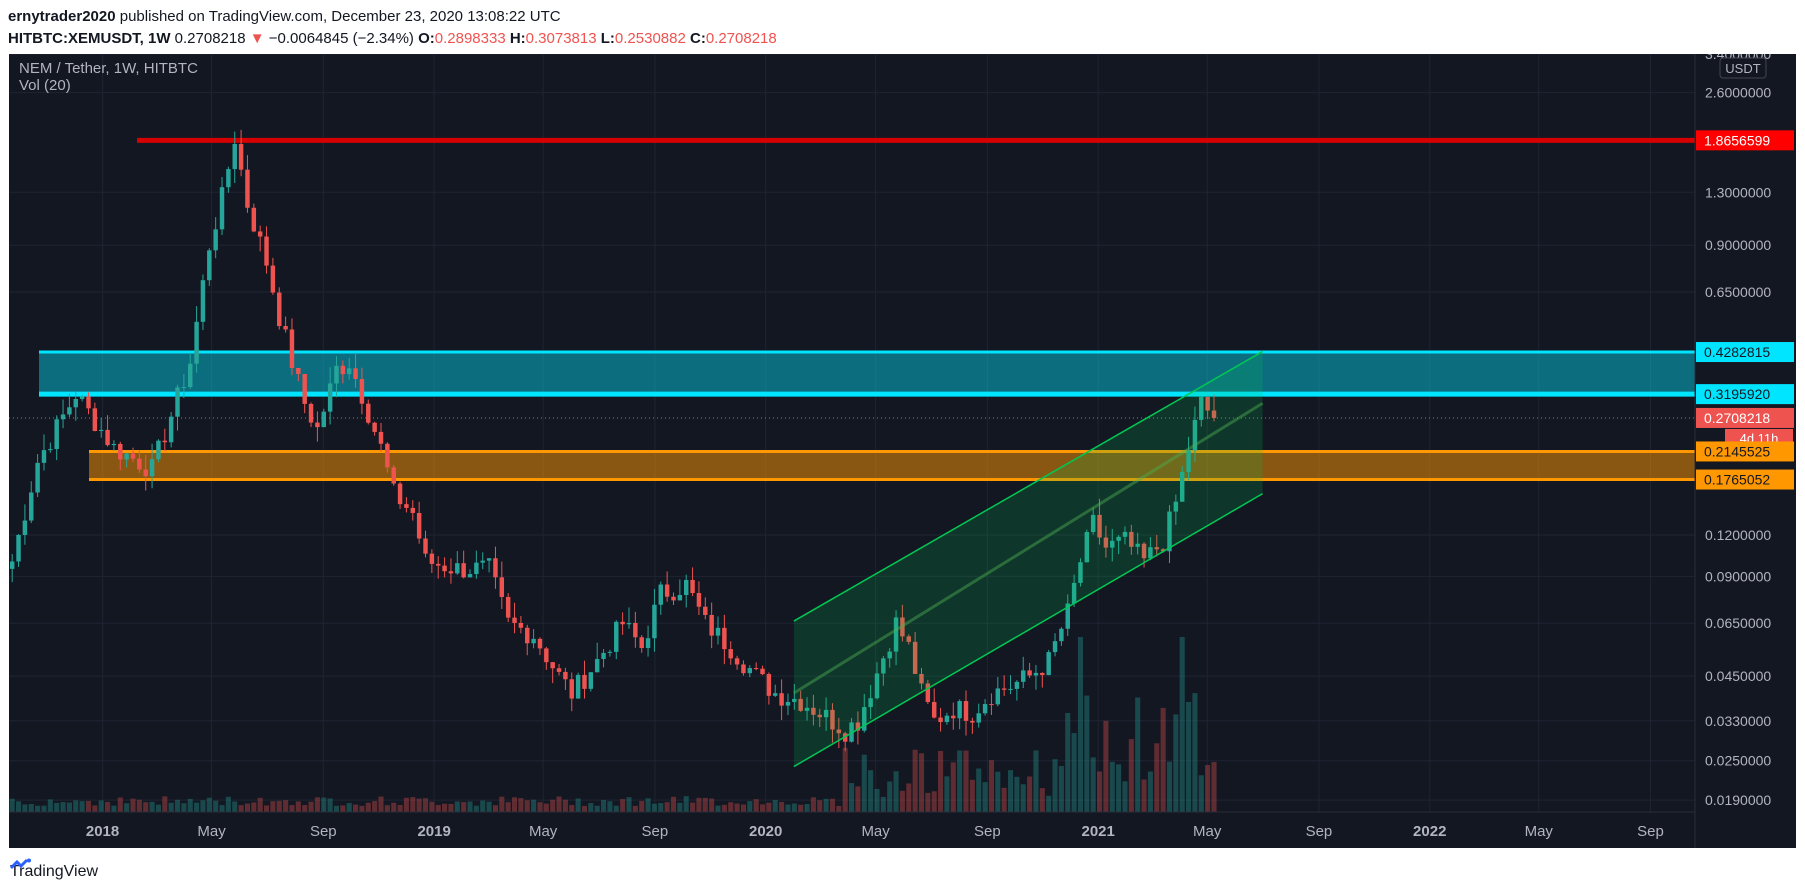  What do you see at coordinates (470, 38) in the screenshot?
I see `open-value: 0.2898333` at bounding box center [470, 38].